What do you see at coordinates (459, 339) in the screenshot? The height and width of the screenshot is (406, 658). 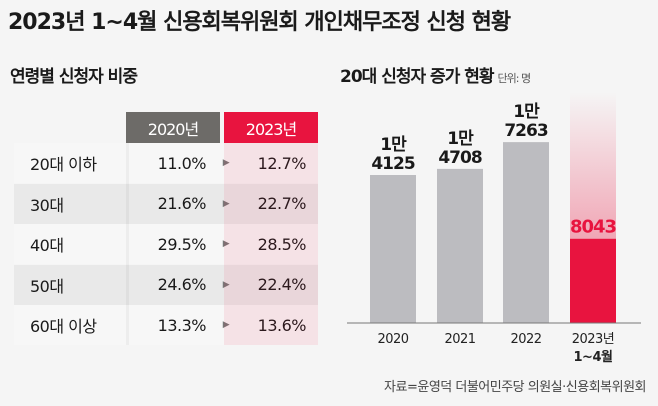 I see `x-tick-label: 2021` at bounding box center [459, 339].